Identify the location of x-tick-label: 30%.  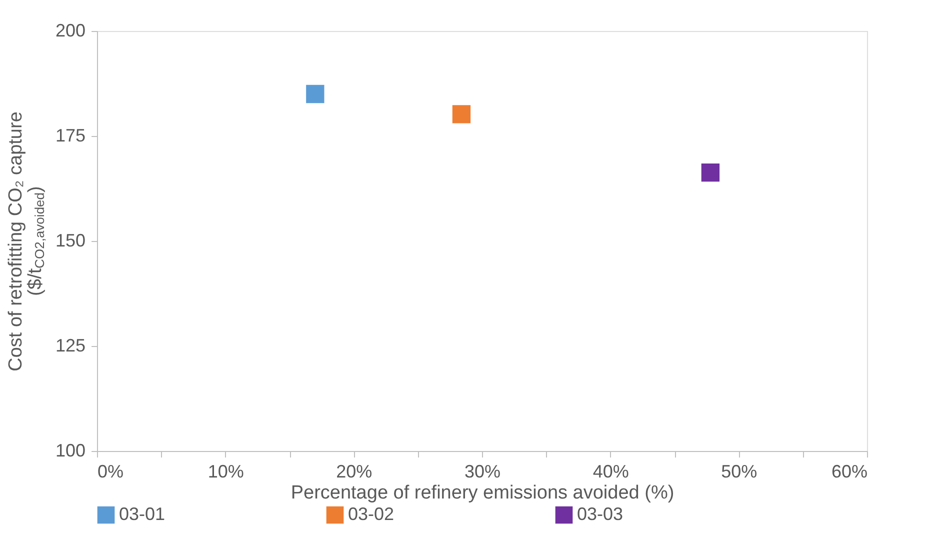
(482, 472).